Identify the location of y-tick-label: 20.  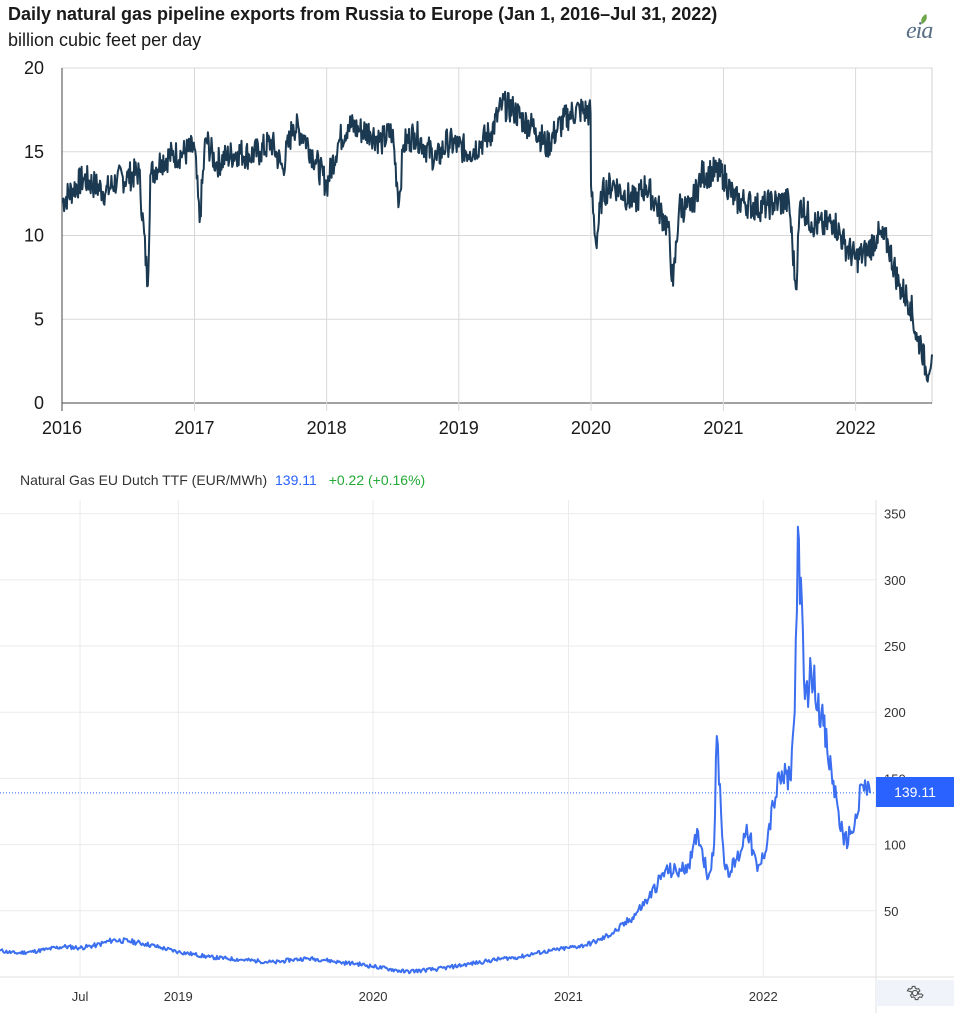
(34, 68).